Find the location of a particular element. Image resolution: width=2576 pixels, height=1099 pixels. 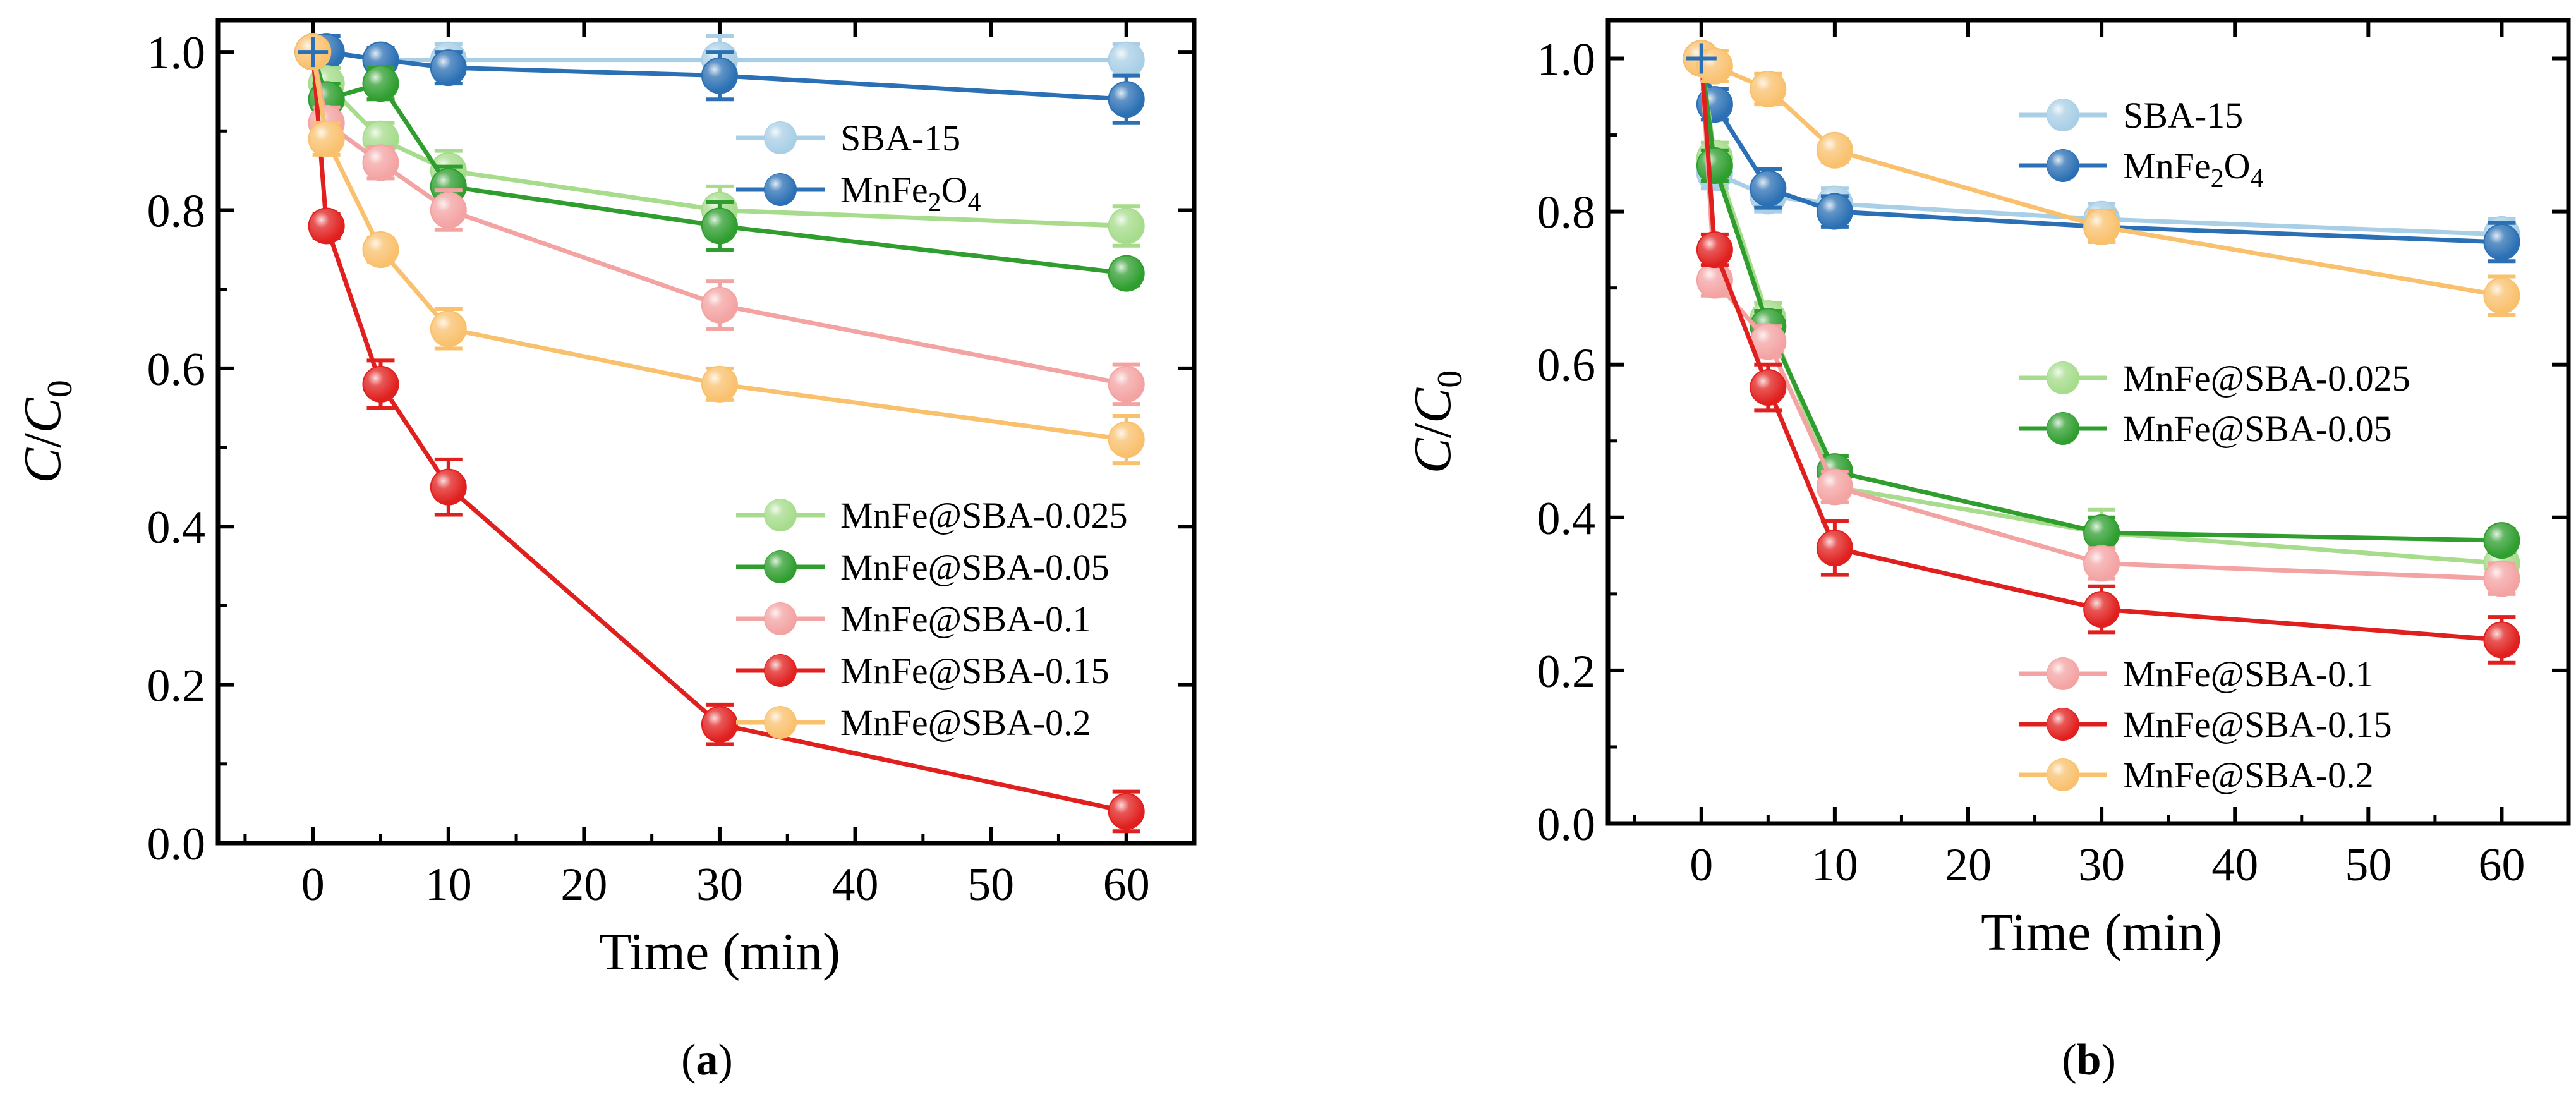

panel-a-x-tick-label: 10 is located at coordinates (448, 885).